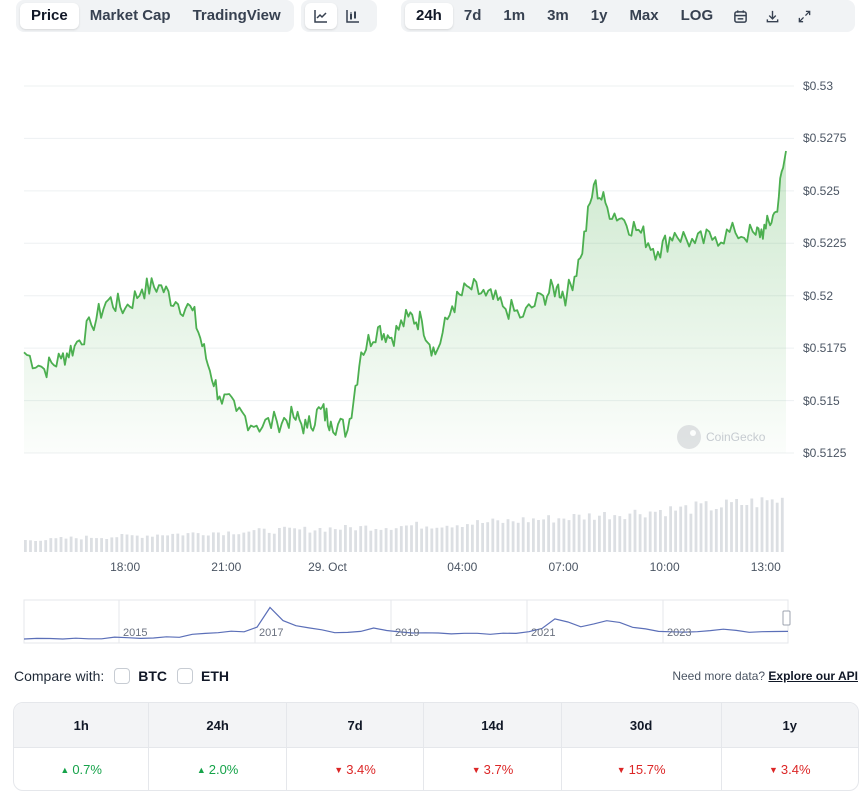 The width and height of the screenshot is (860, 791). Describe the element at coordinates (215, 676) in the screenshot. I see `compare-eth-label: ETH` at that location.